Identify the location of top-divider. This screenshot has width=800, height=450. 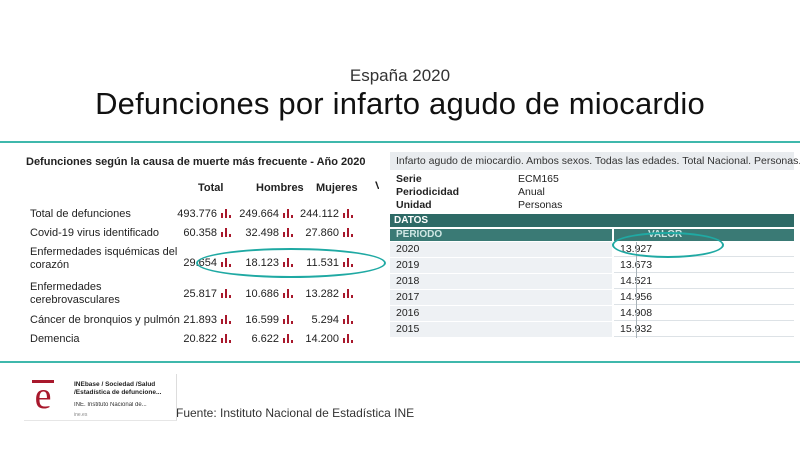
(400, 142).